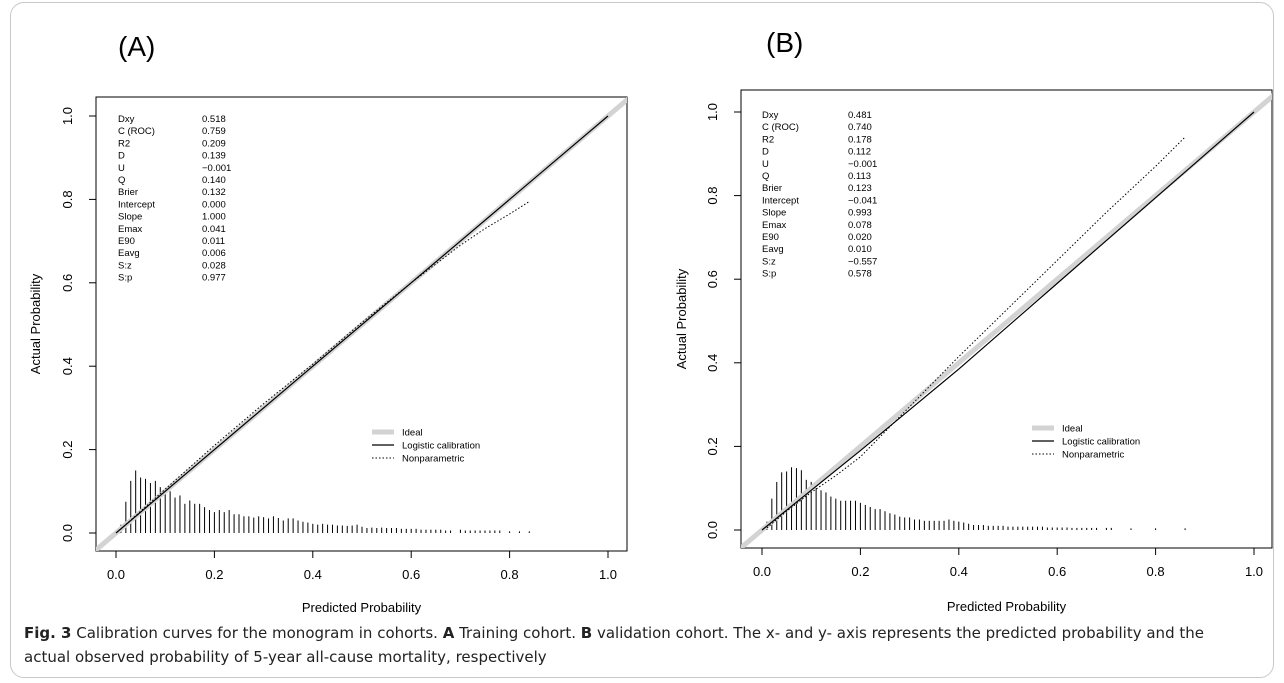 The width and height of the screenshot is (1284, 683). What do you see at coordinates (859, 152) in the screenshot?
I see `stat-value: 0.112` at bounding box center [859, 152].